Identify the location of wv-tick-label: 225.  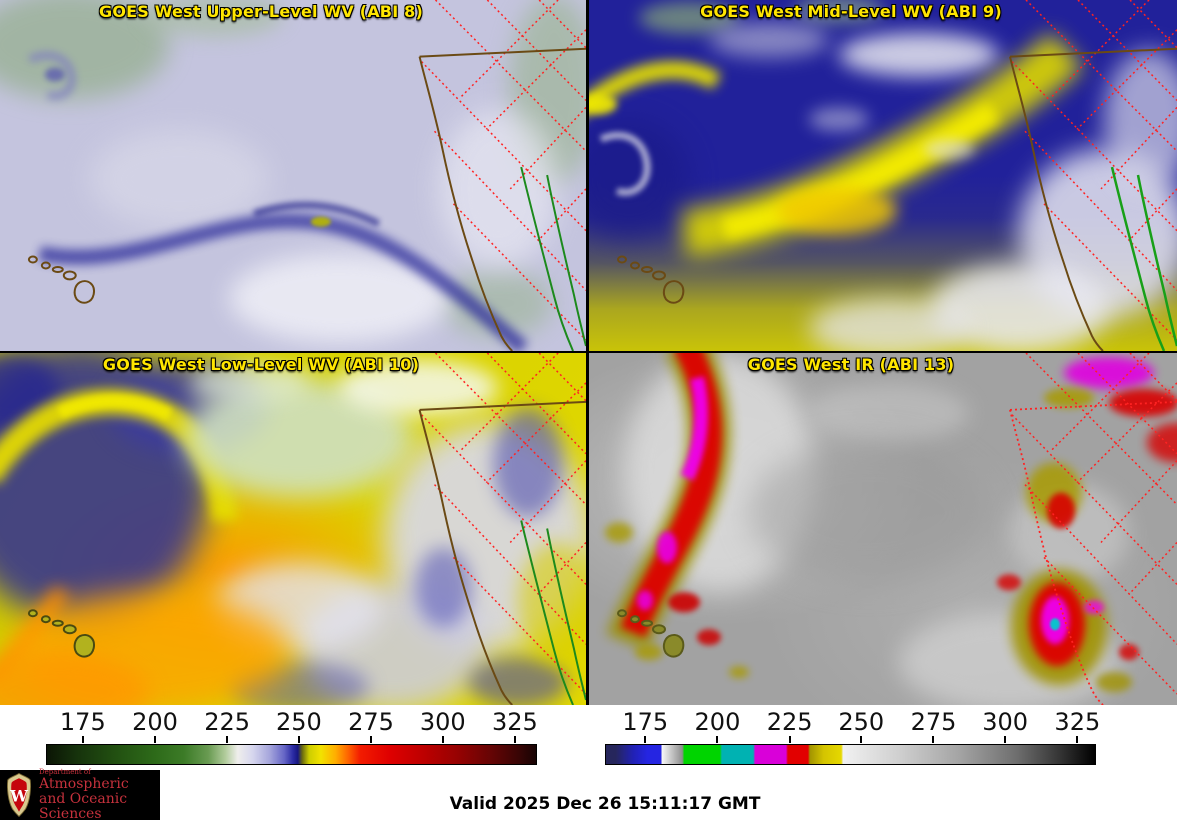
(227, 722).